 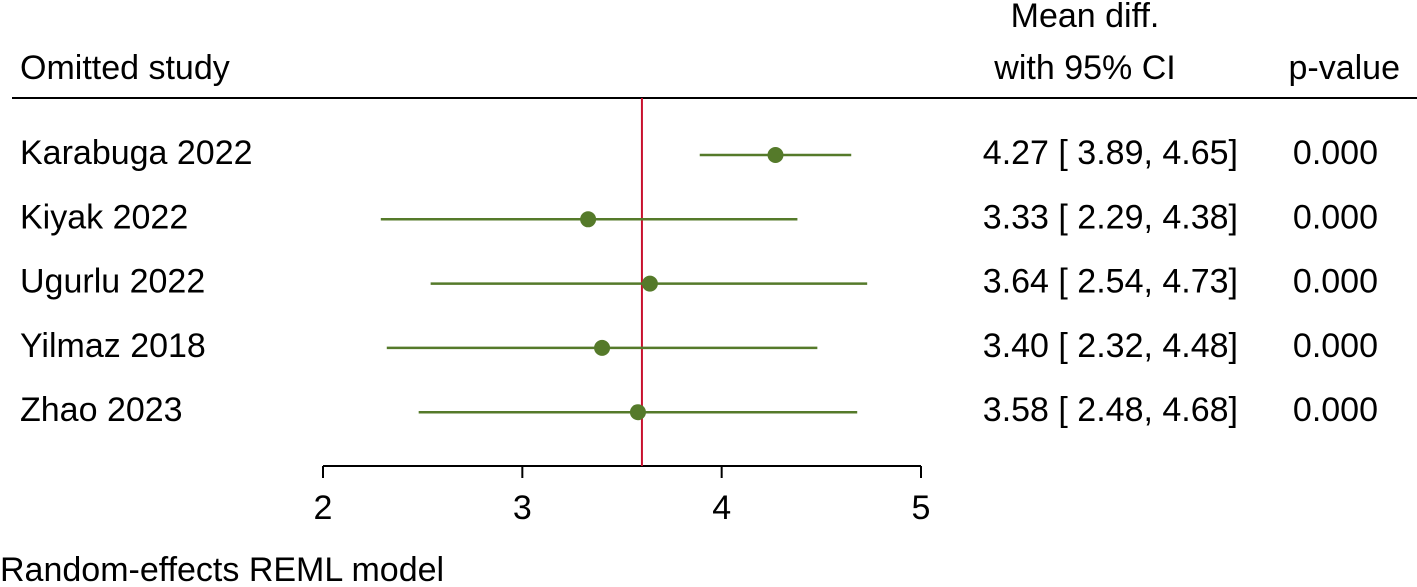 I want to click on header-effect: with 95% CI, so click(x=1084, y=68).